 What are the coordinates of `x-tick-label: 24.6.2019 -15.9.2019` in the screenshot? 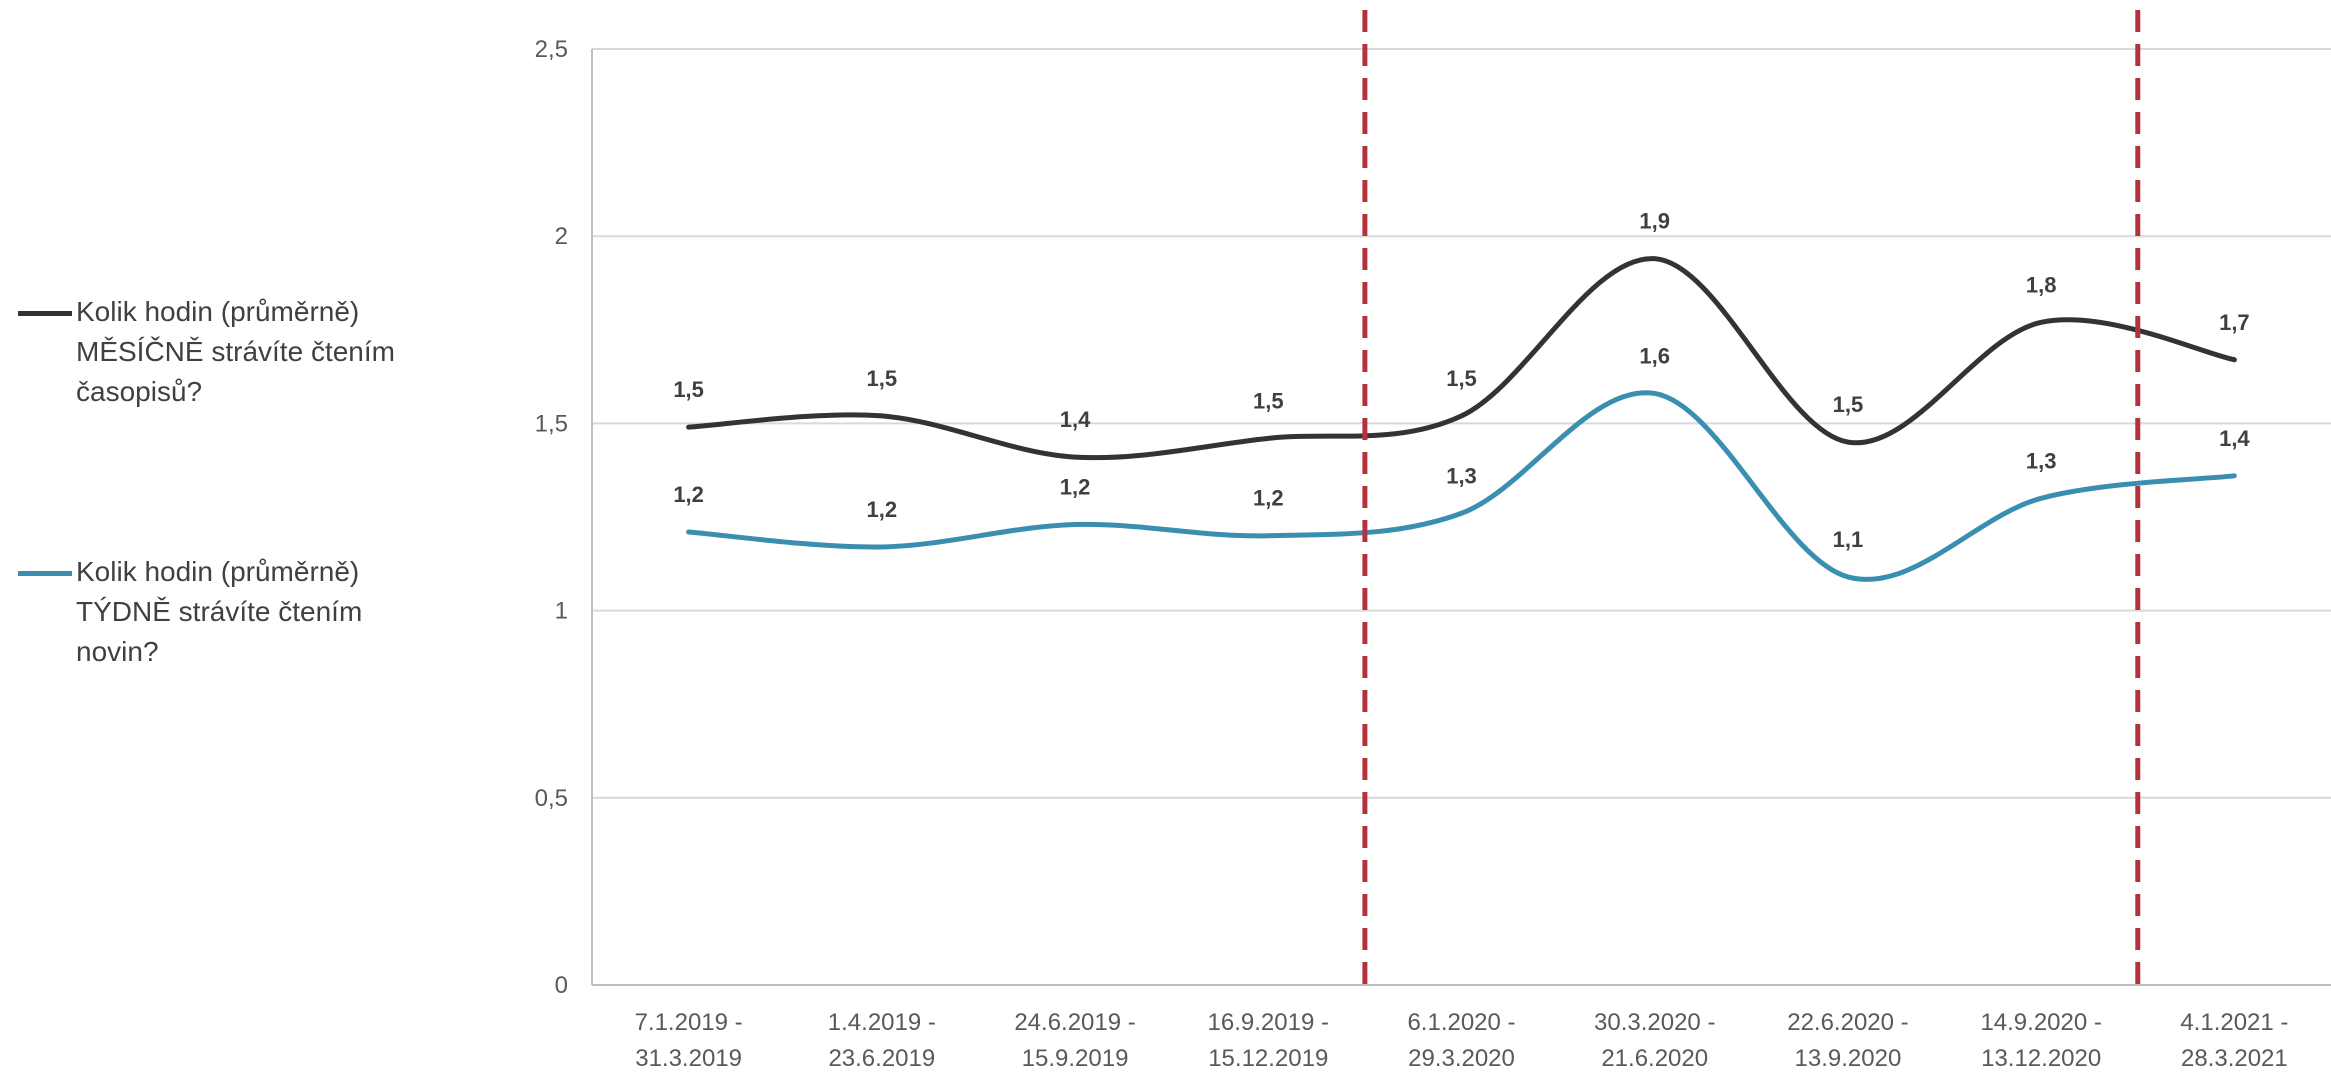 It's located at (1074, 1040).